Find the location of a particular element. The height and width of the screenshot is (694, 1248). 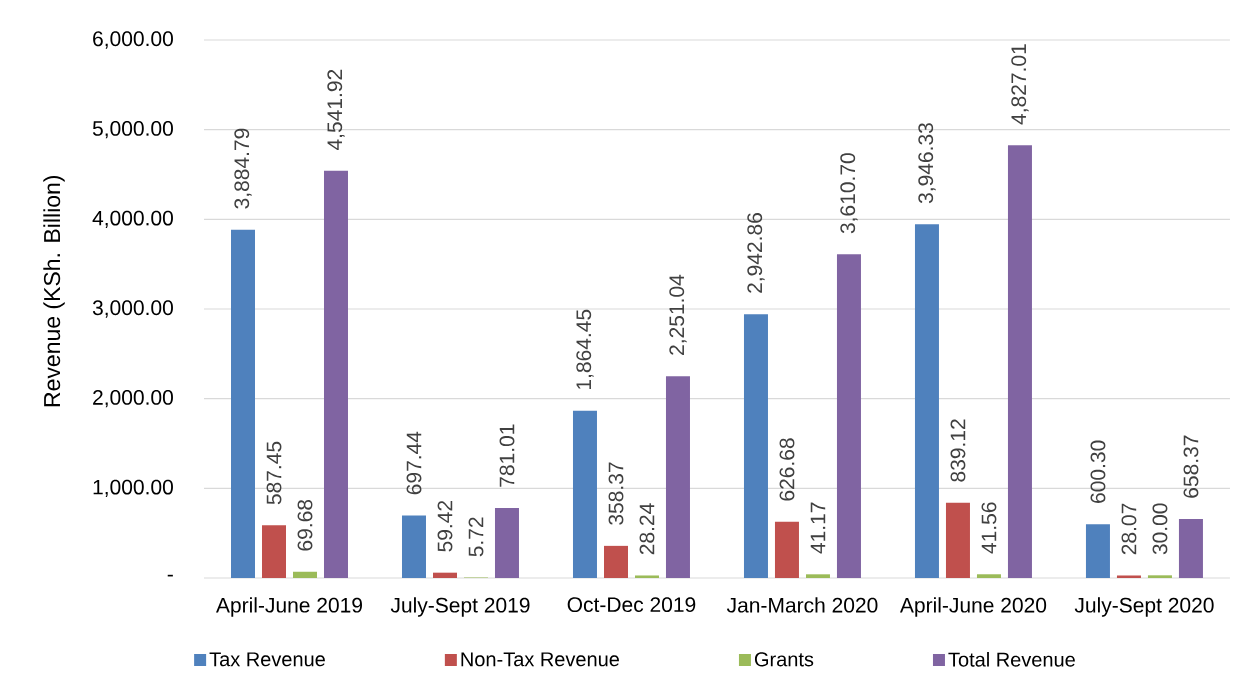

x-tick-label: Jan-March 2020 is located at coordinates (802, 605).